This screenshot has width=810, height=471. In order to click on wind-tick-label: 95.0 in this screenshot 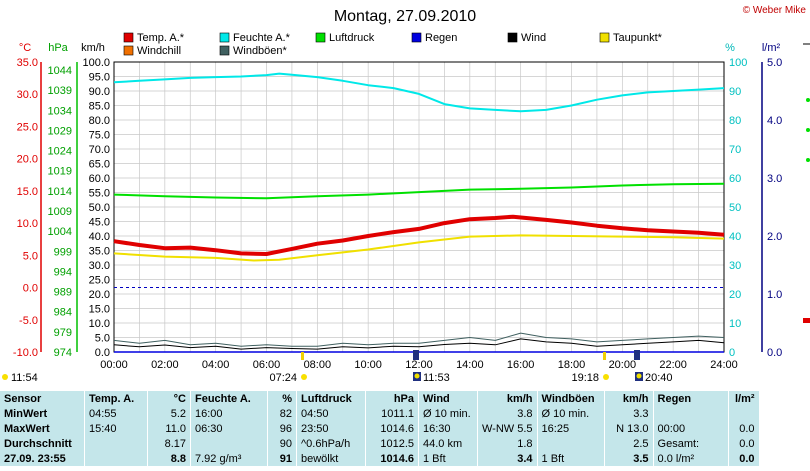, I will do `click(99, 78)`.